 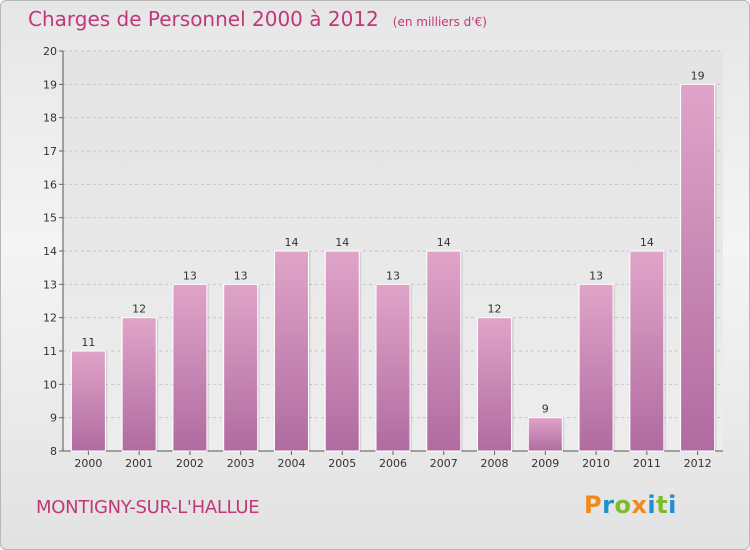 What do you see at coordinates (439, 22) in the screenshot?
I see `chart-subtitle: (en milliers d'€)` at bounding box center [439, 22].